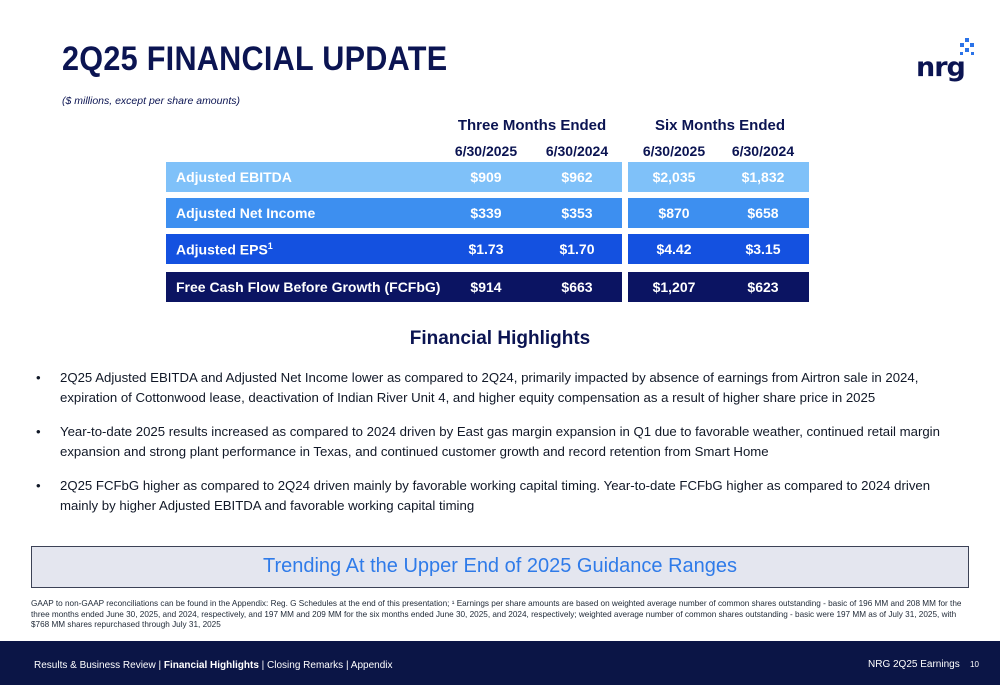 This screenshot has width=1000, height=685. I want to click on table-cell: $4.42, so click(674, 249).